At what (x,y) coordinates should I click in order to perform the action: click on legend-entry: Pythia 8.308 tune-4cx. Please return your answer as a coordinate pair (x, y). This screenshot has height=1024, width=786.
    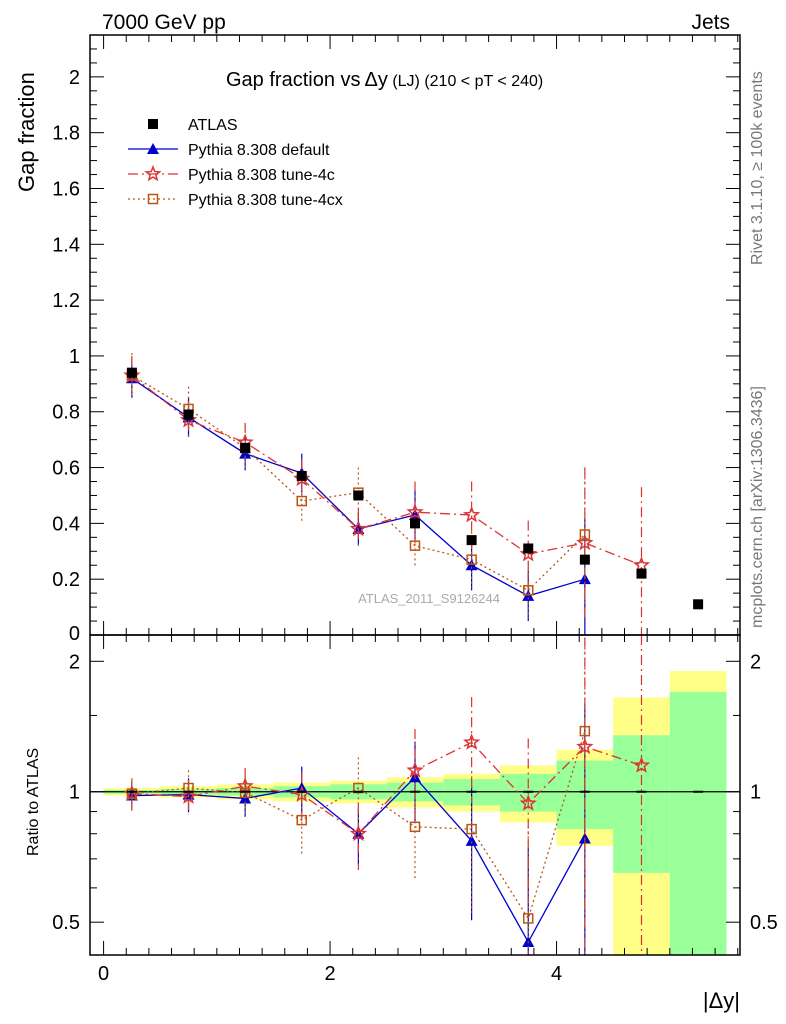
    Looking at the image, I should click on (235, 200).